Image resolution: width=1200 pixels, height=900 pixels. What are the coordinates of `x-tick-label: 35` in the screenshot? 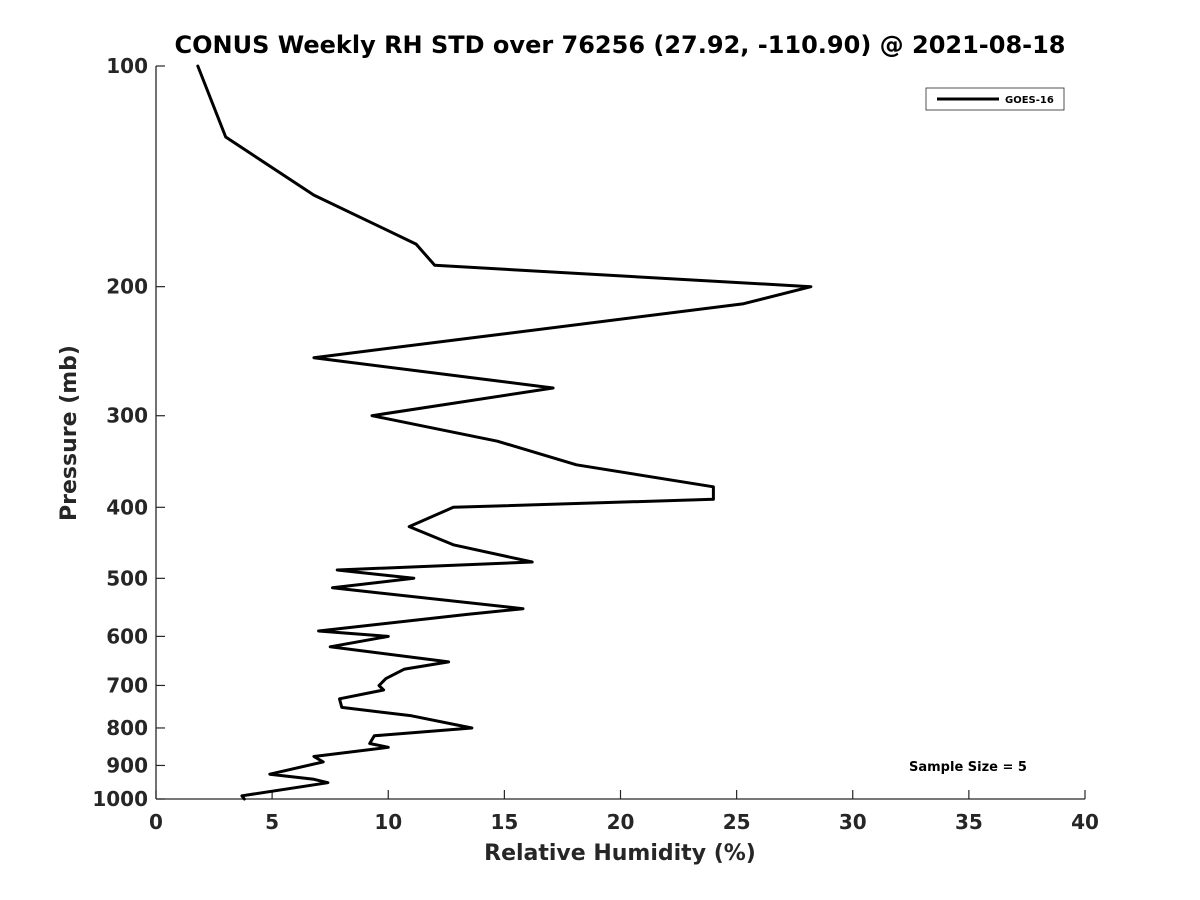 It's located at (969, 822).